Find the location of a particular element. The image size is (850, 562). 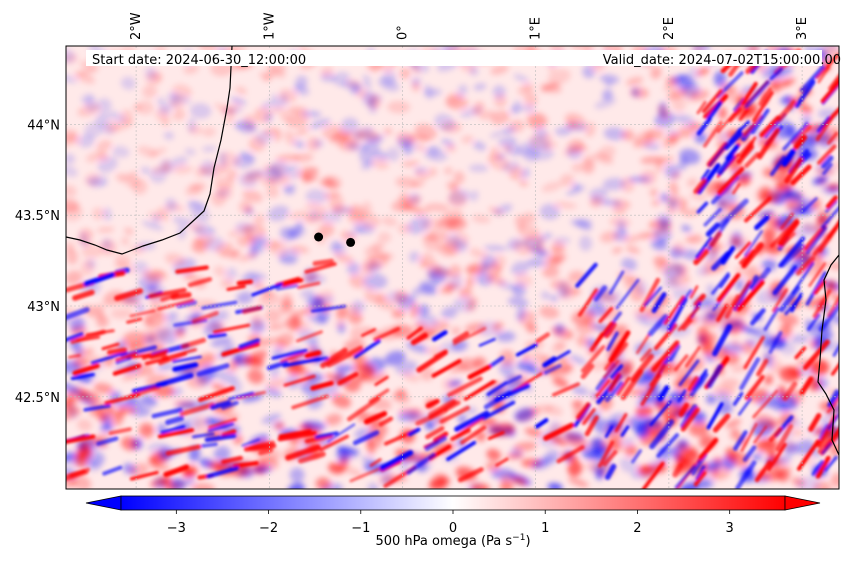

colorbar-tick-label: −3 is located at coordinates (176, 528).